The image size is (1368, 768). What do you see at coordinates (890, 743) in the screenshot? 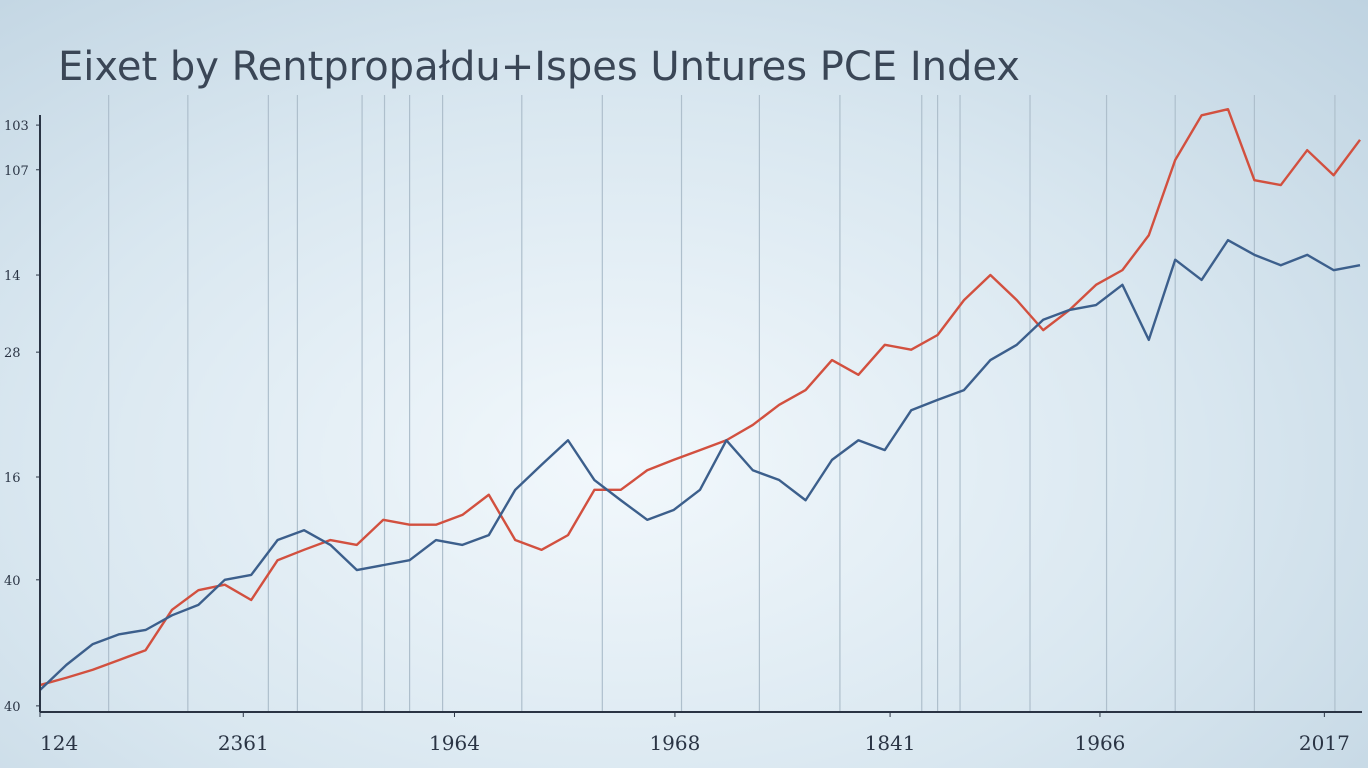
I see `x-tick-label: 1841` at bounding box center [890, 743].